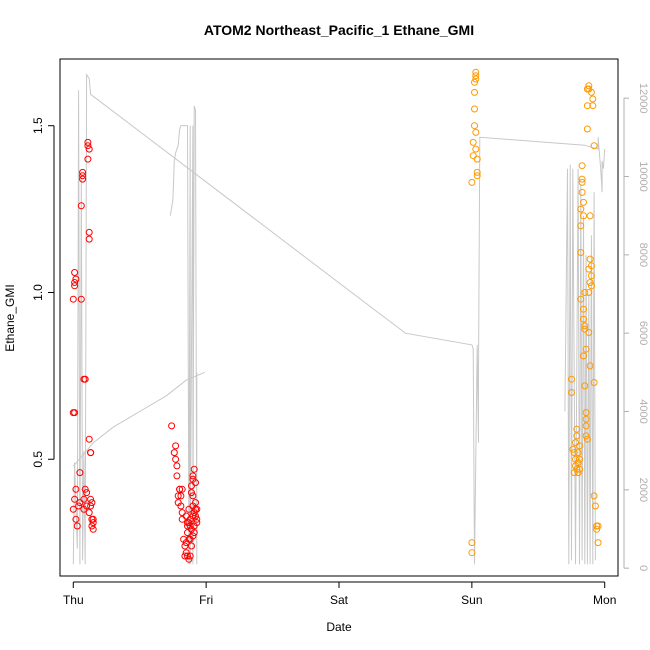 Image resolution: width=650 pixels, height=650 pixels. I want to click on y2-tick-label: 10000, so click(643, 176).